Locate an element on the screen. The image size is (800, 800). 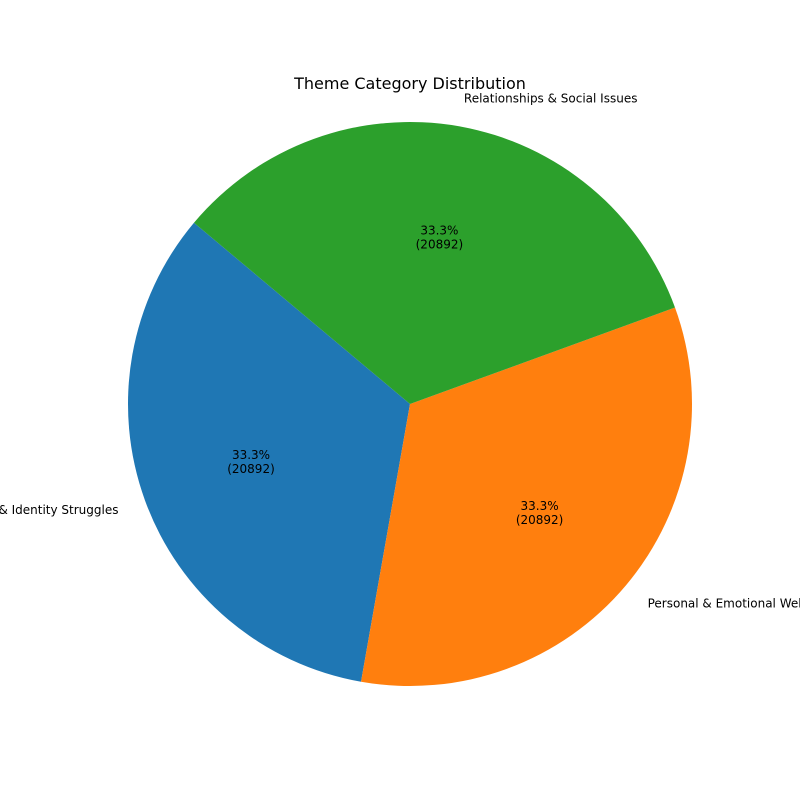
chart-title: Theme Category Distribution is located at coordinates (409, 83).